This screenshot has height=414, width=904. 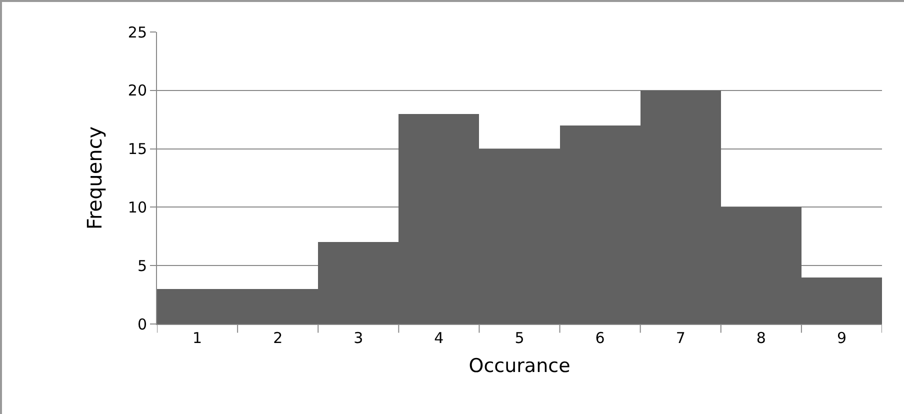 I want to click on x-tick-label: 5, so click(x=519, y=338).